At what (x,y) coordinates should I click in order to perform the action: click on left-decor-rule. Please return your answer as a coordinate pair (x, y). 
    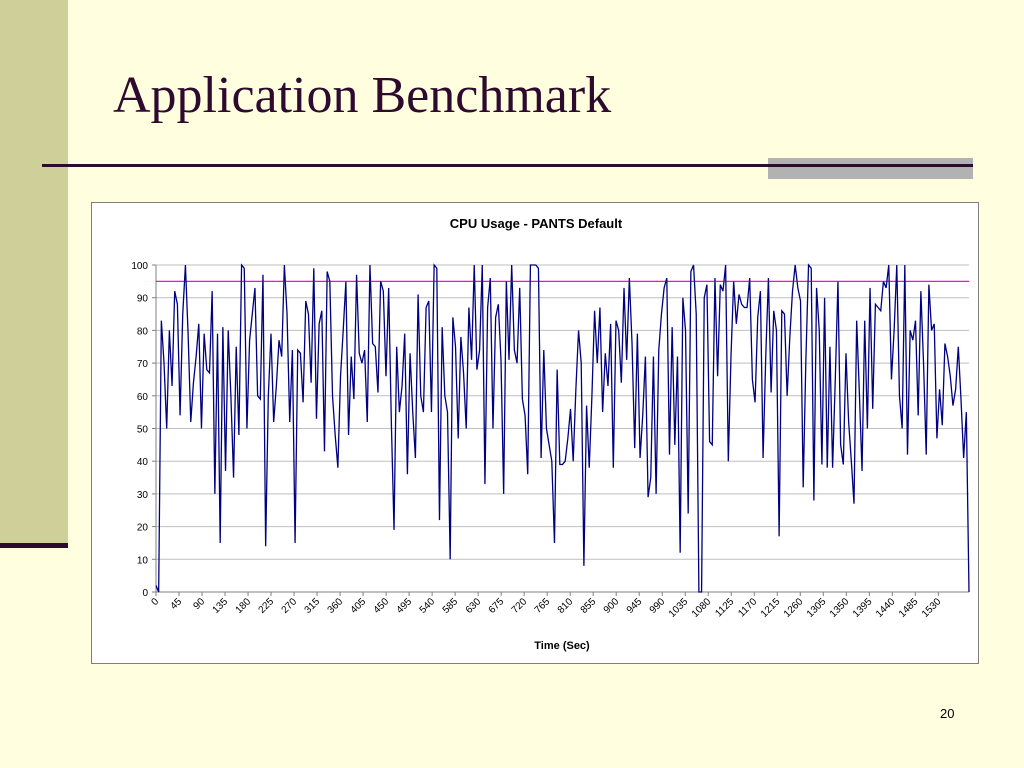
    Looking at the image, I should click on (34, 545).